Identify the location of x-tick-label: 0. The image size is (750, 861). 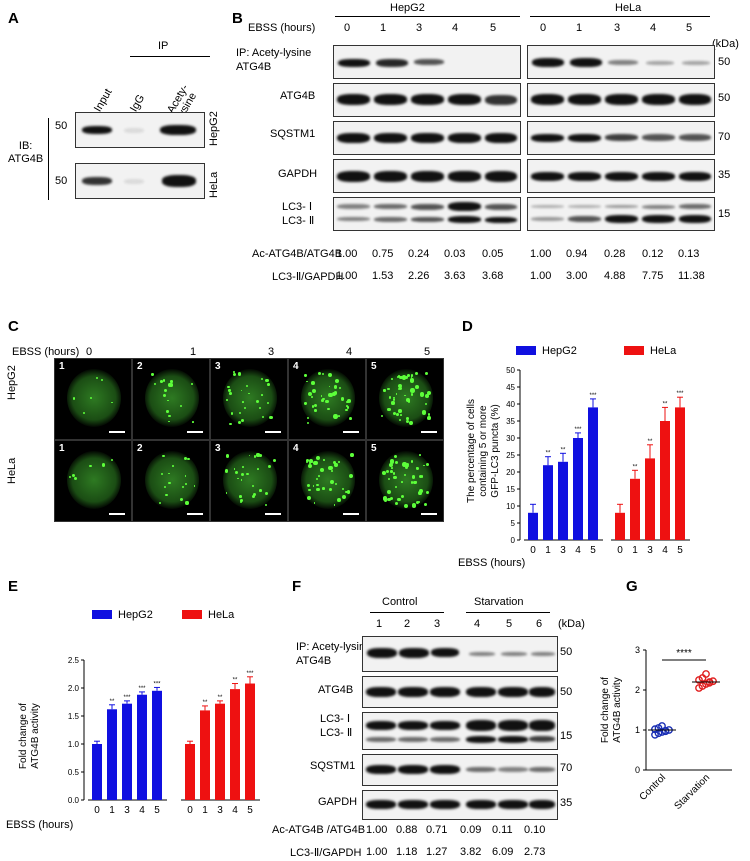
(97, 810).